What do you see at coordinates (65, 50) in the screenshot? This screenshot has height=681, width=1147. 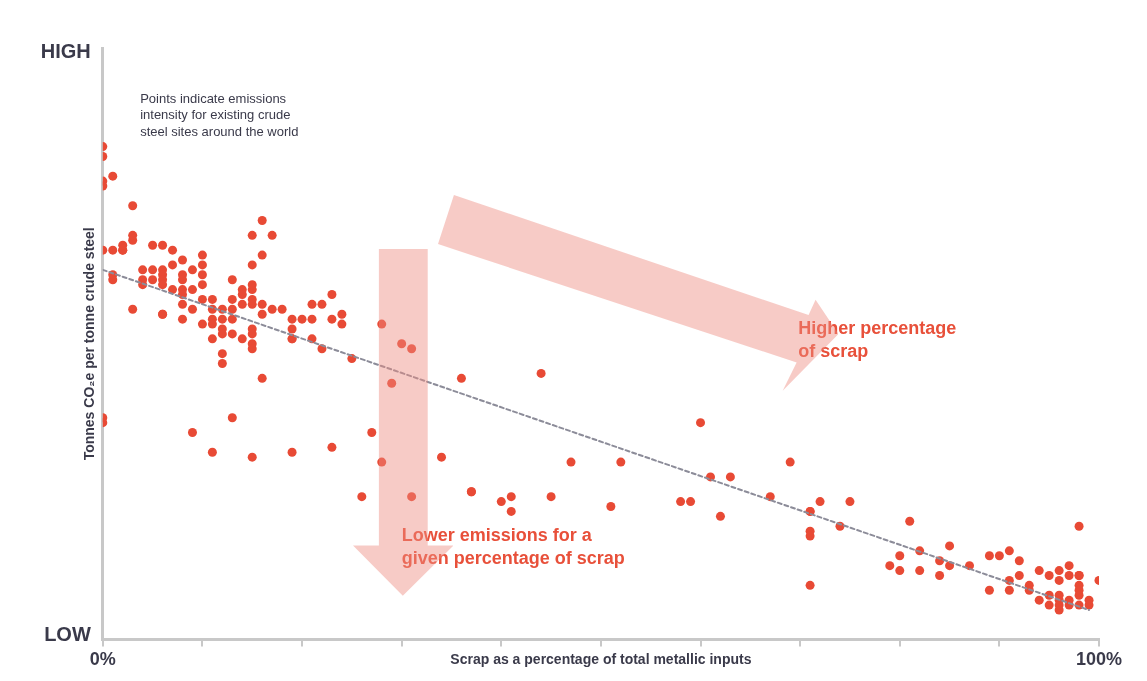 I see `text: HIGH` at bounding box center [65, 50].